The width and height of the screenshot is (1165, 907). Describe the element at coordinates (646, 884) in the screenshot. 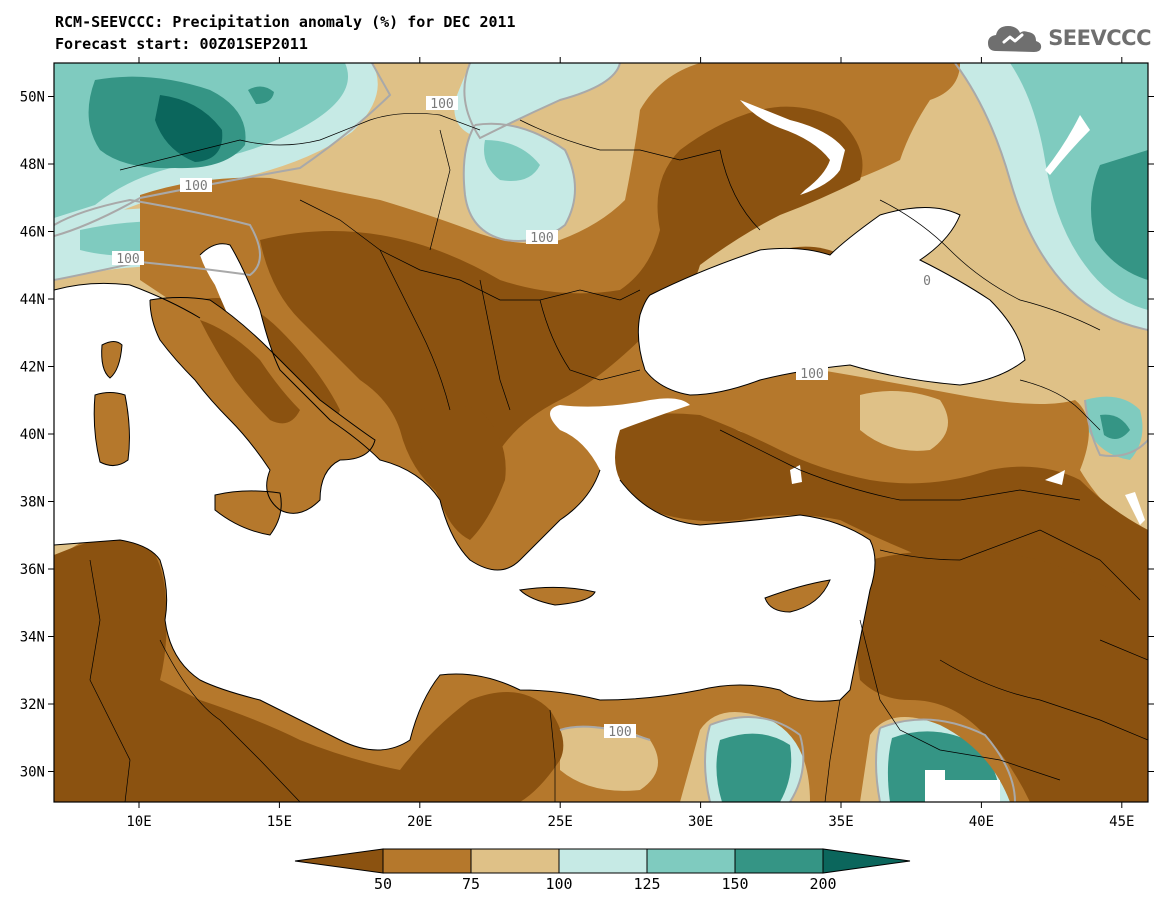

I see `legend-label: 125` at that location.